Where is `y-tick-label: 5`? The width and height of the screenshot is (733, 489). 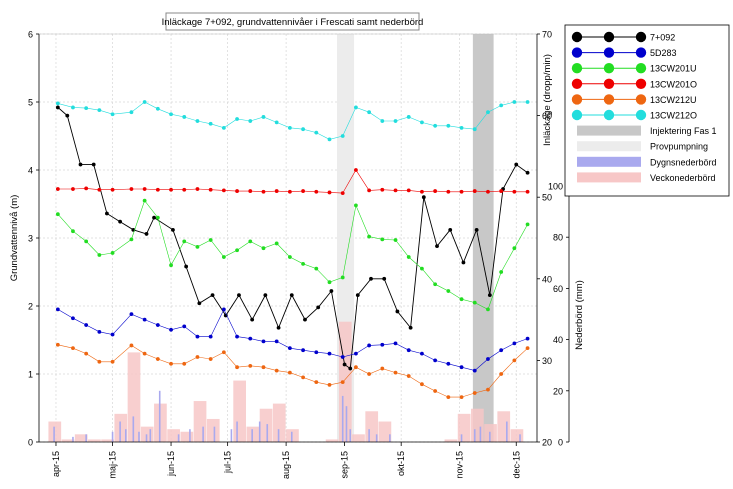 y-tick-label: 5 is located at coordinates (30, 103).